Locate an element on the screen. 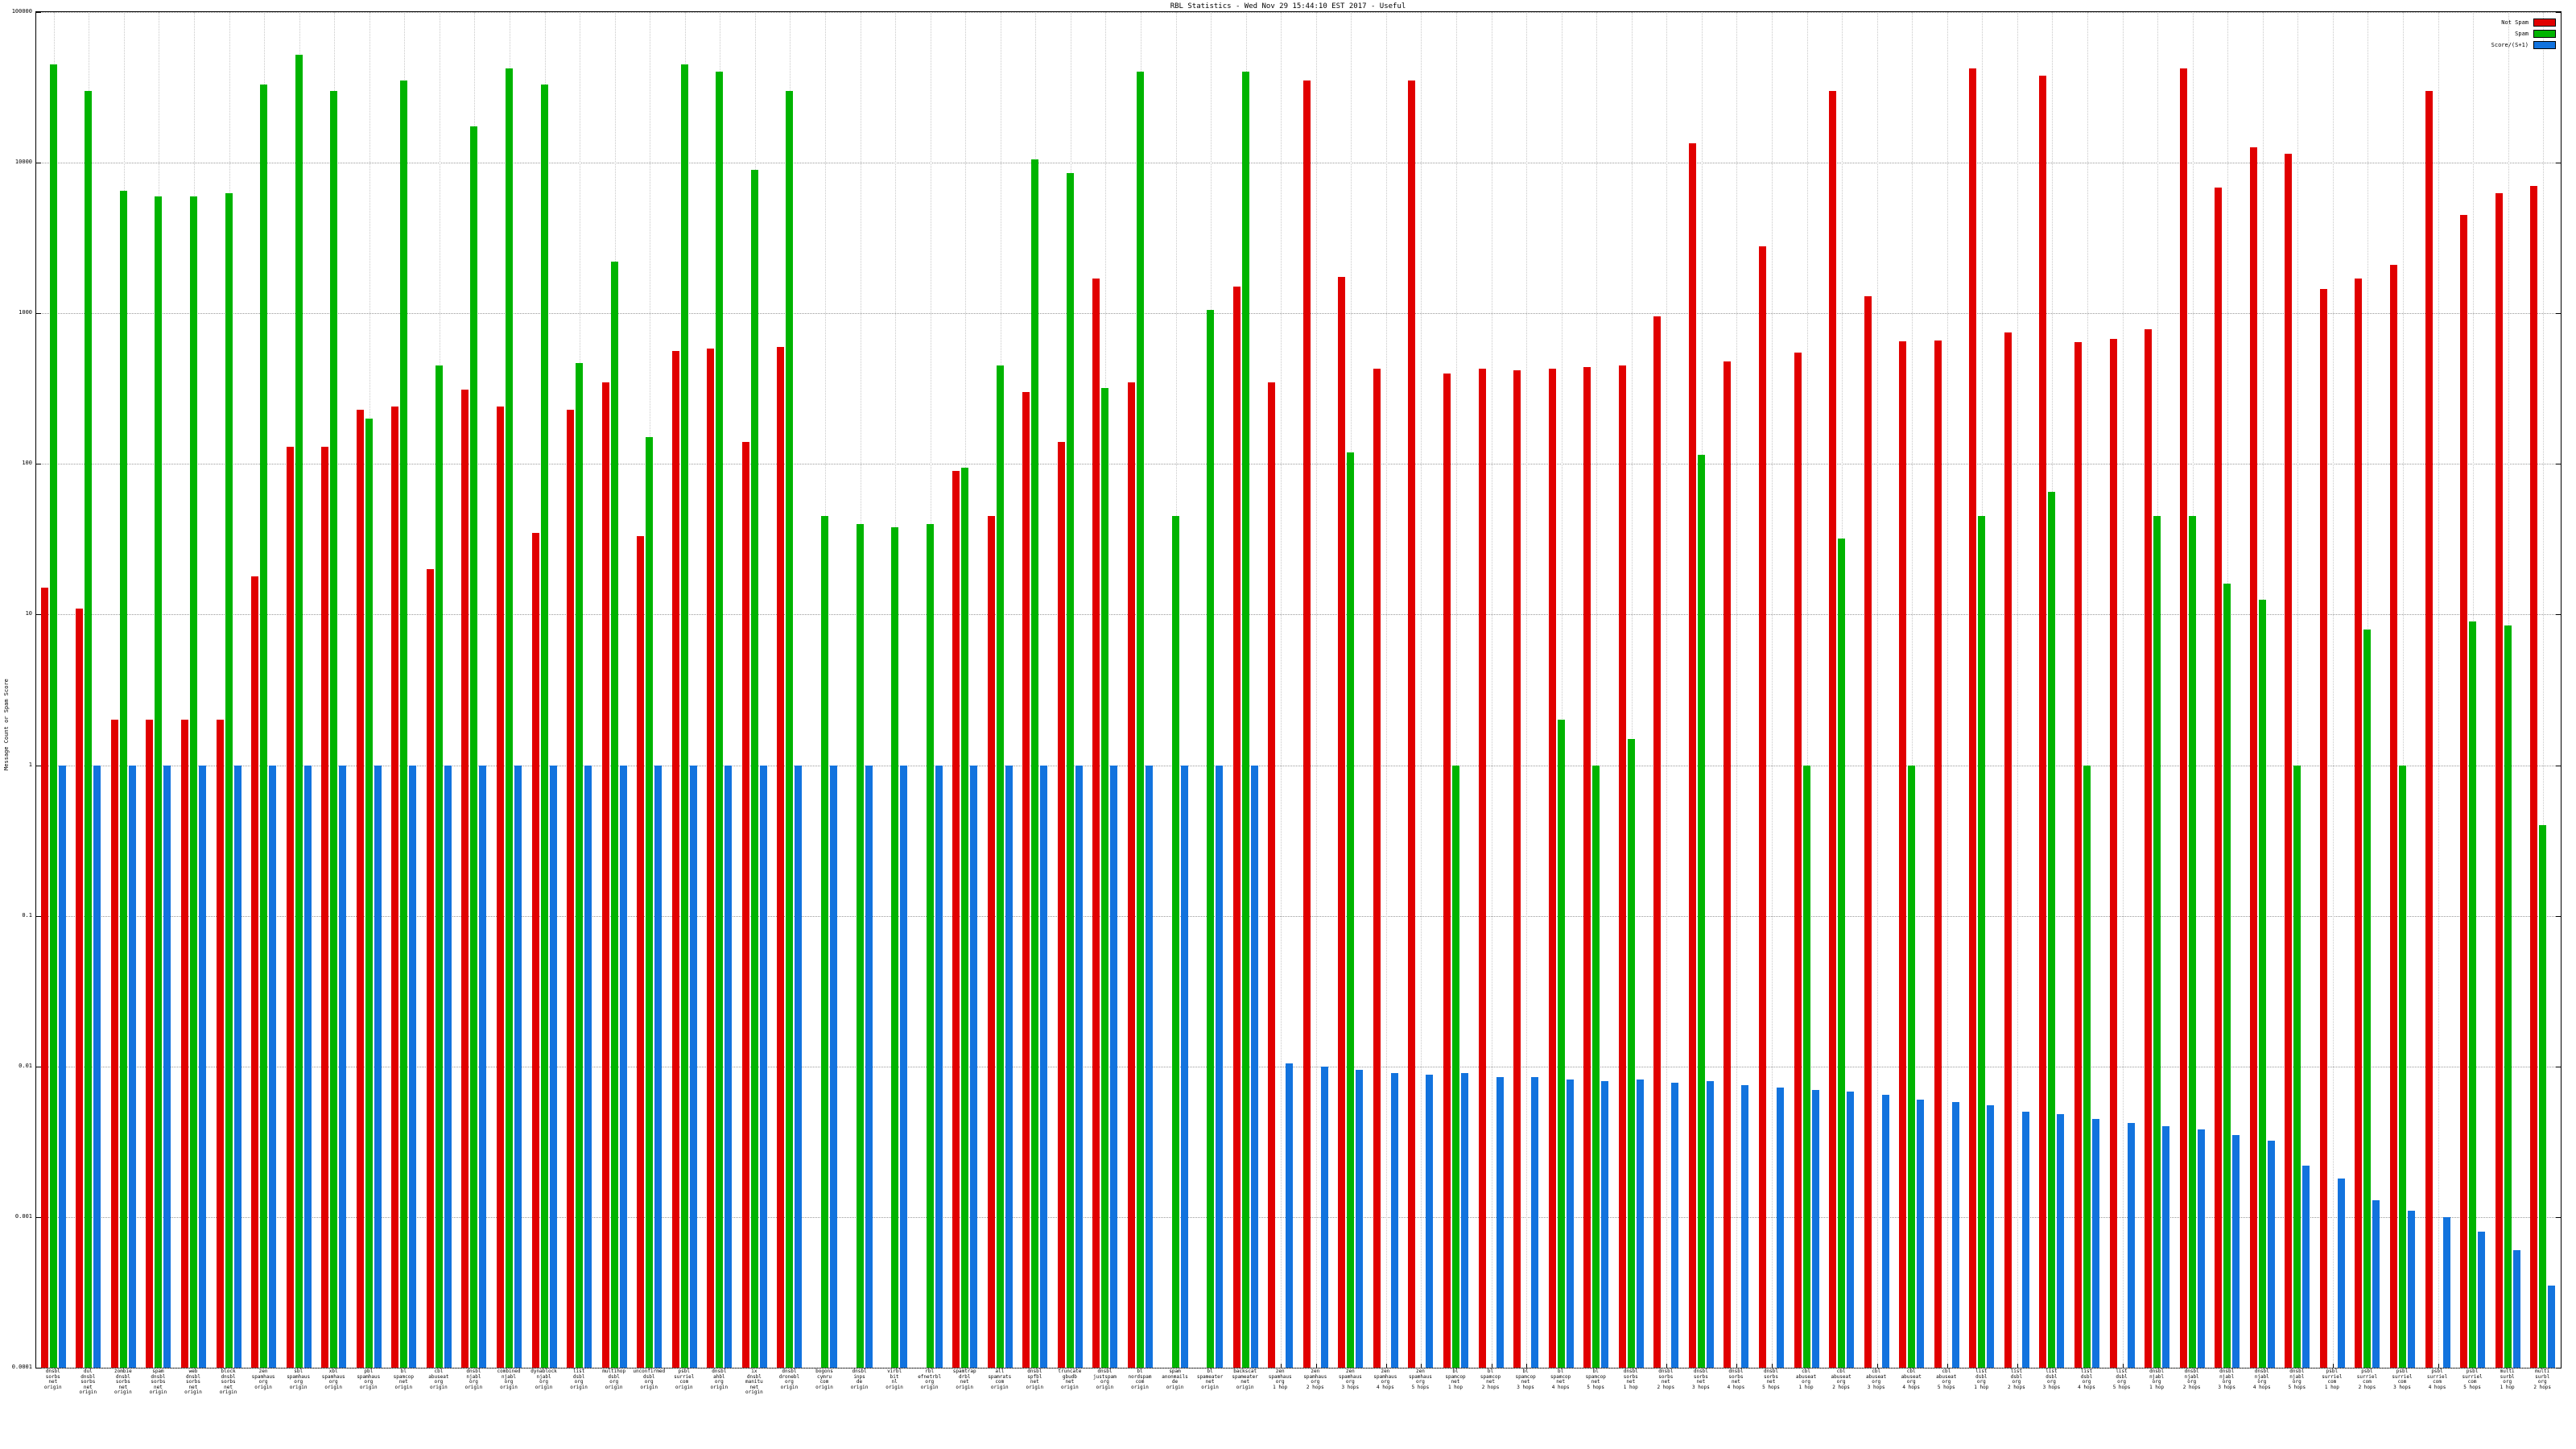  x-category-label: multihop dsbl org origin is located at coordinates (614, 1379).